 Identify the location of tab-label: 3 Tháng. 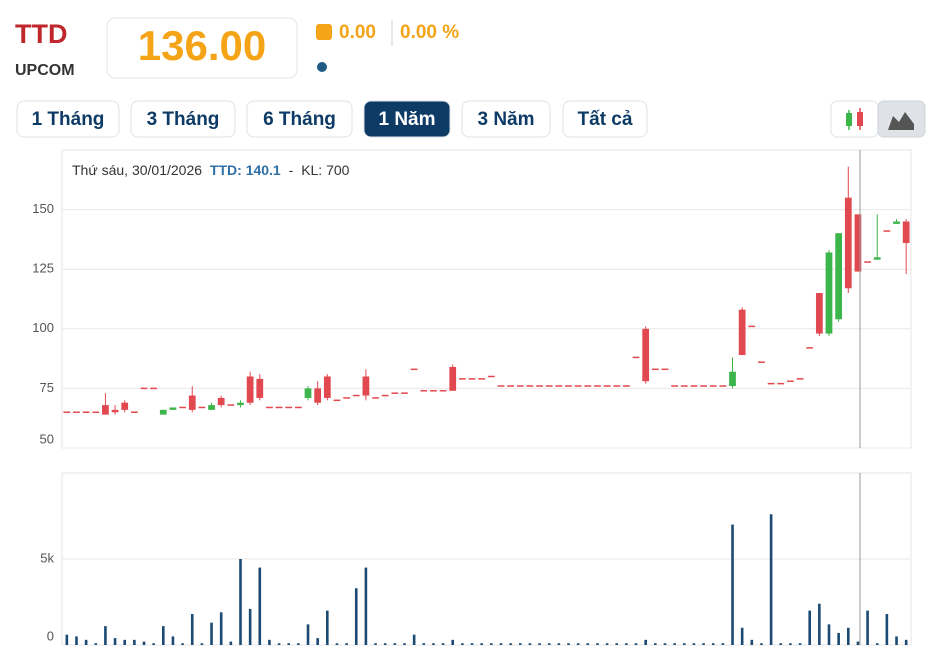
(183, 119).